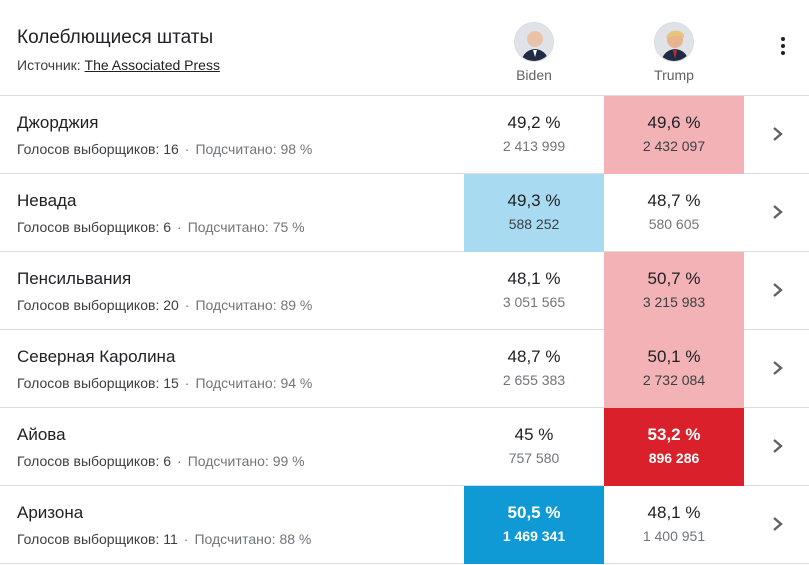 This screenshot has width=809, height=565. I want to click on biden-avatar, so click(534, 42).